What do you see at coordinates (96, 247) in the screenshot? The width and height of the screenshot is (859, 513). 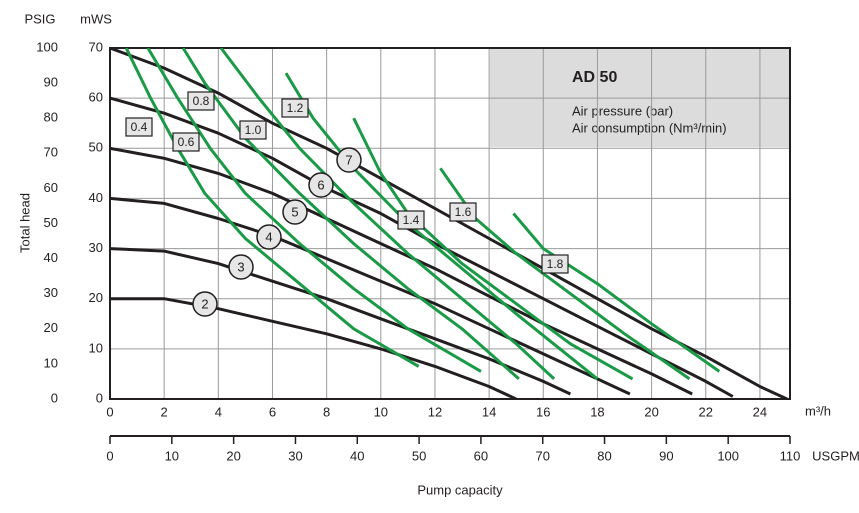 I see `y-tick-label: 30` at bounding box center [96, 247].